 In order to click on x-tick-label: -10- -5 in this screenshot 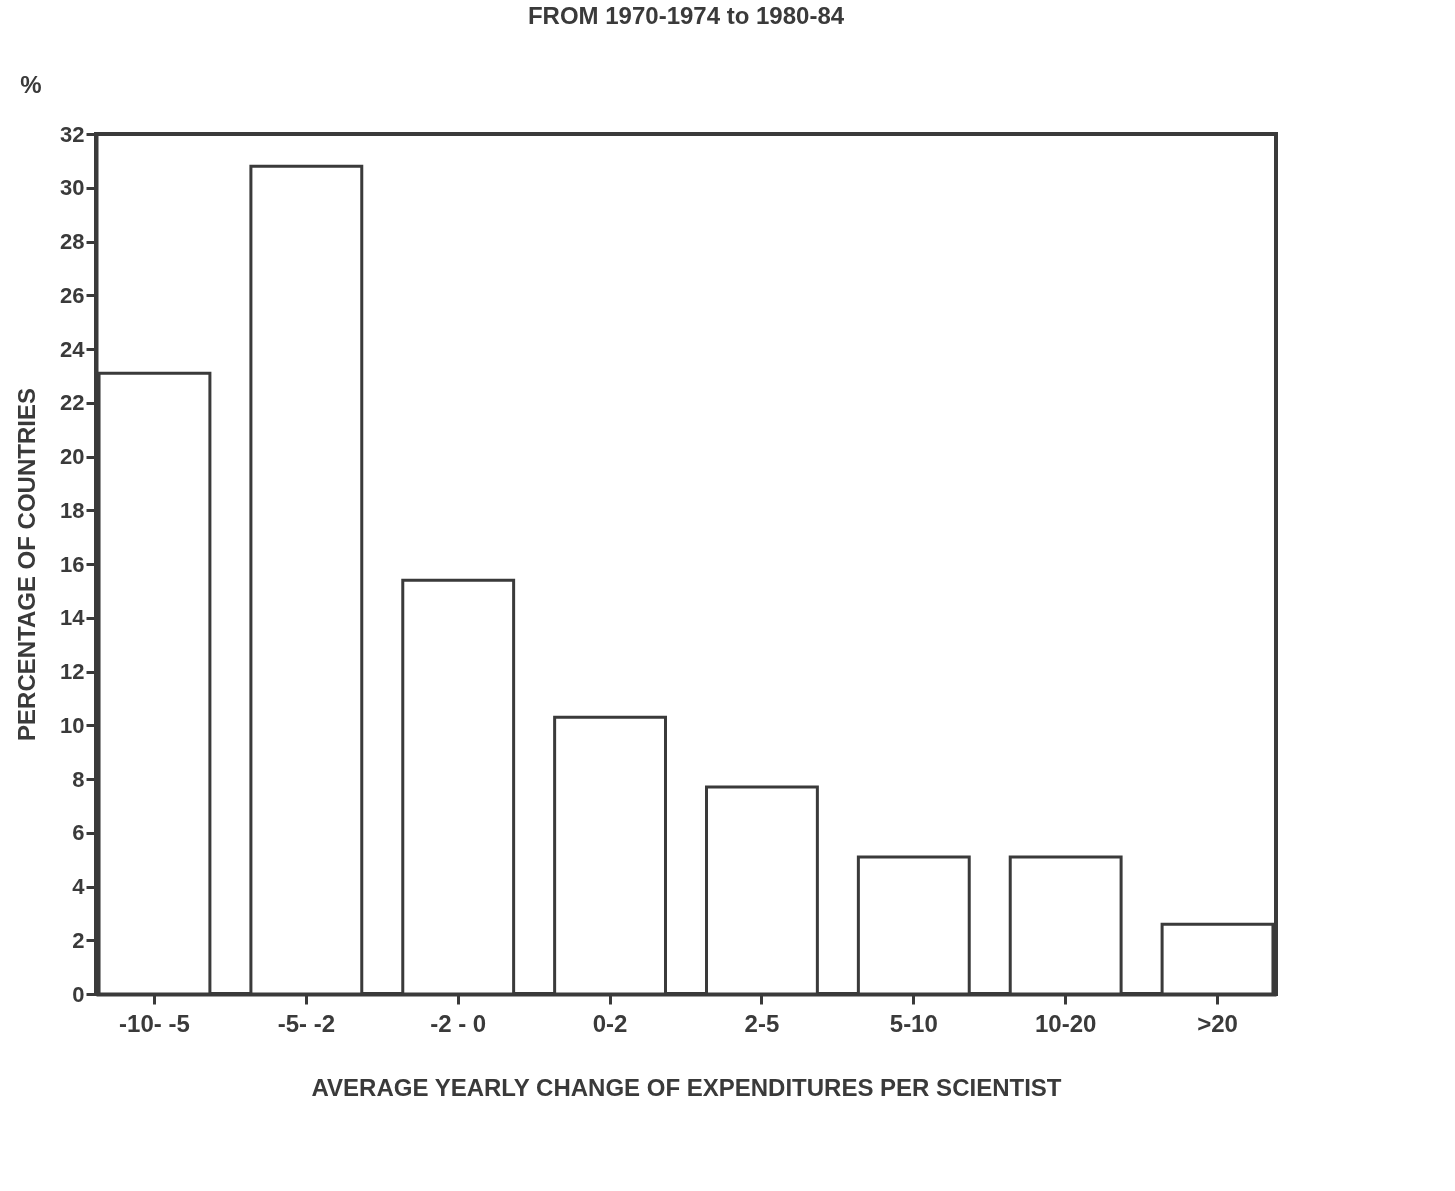, I will do `click(154, 1023)`.